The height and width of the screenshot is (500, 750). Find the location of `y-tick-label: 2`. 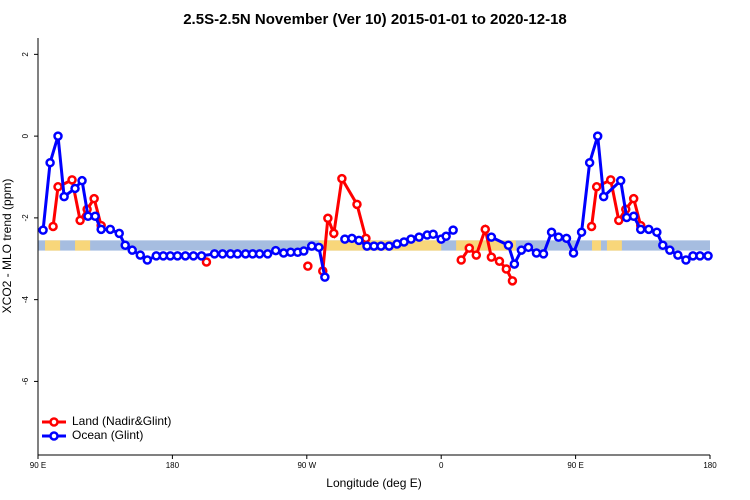

y-tick-label: 2 is located at coordinates (25, 54).